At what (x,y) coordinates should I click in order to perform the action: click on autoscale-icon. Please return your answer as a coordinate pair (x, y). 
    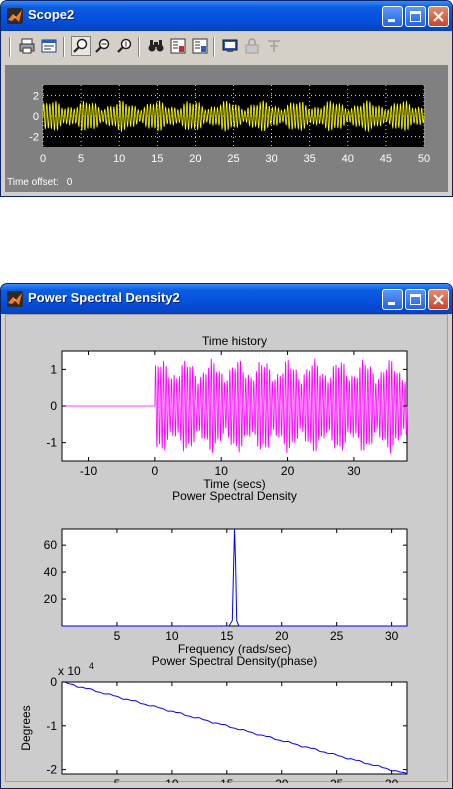
    Looking at the image, I should click on (156, 46).